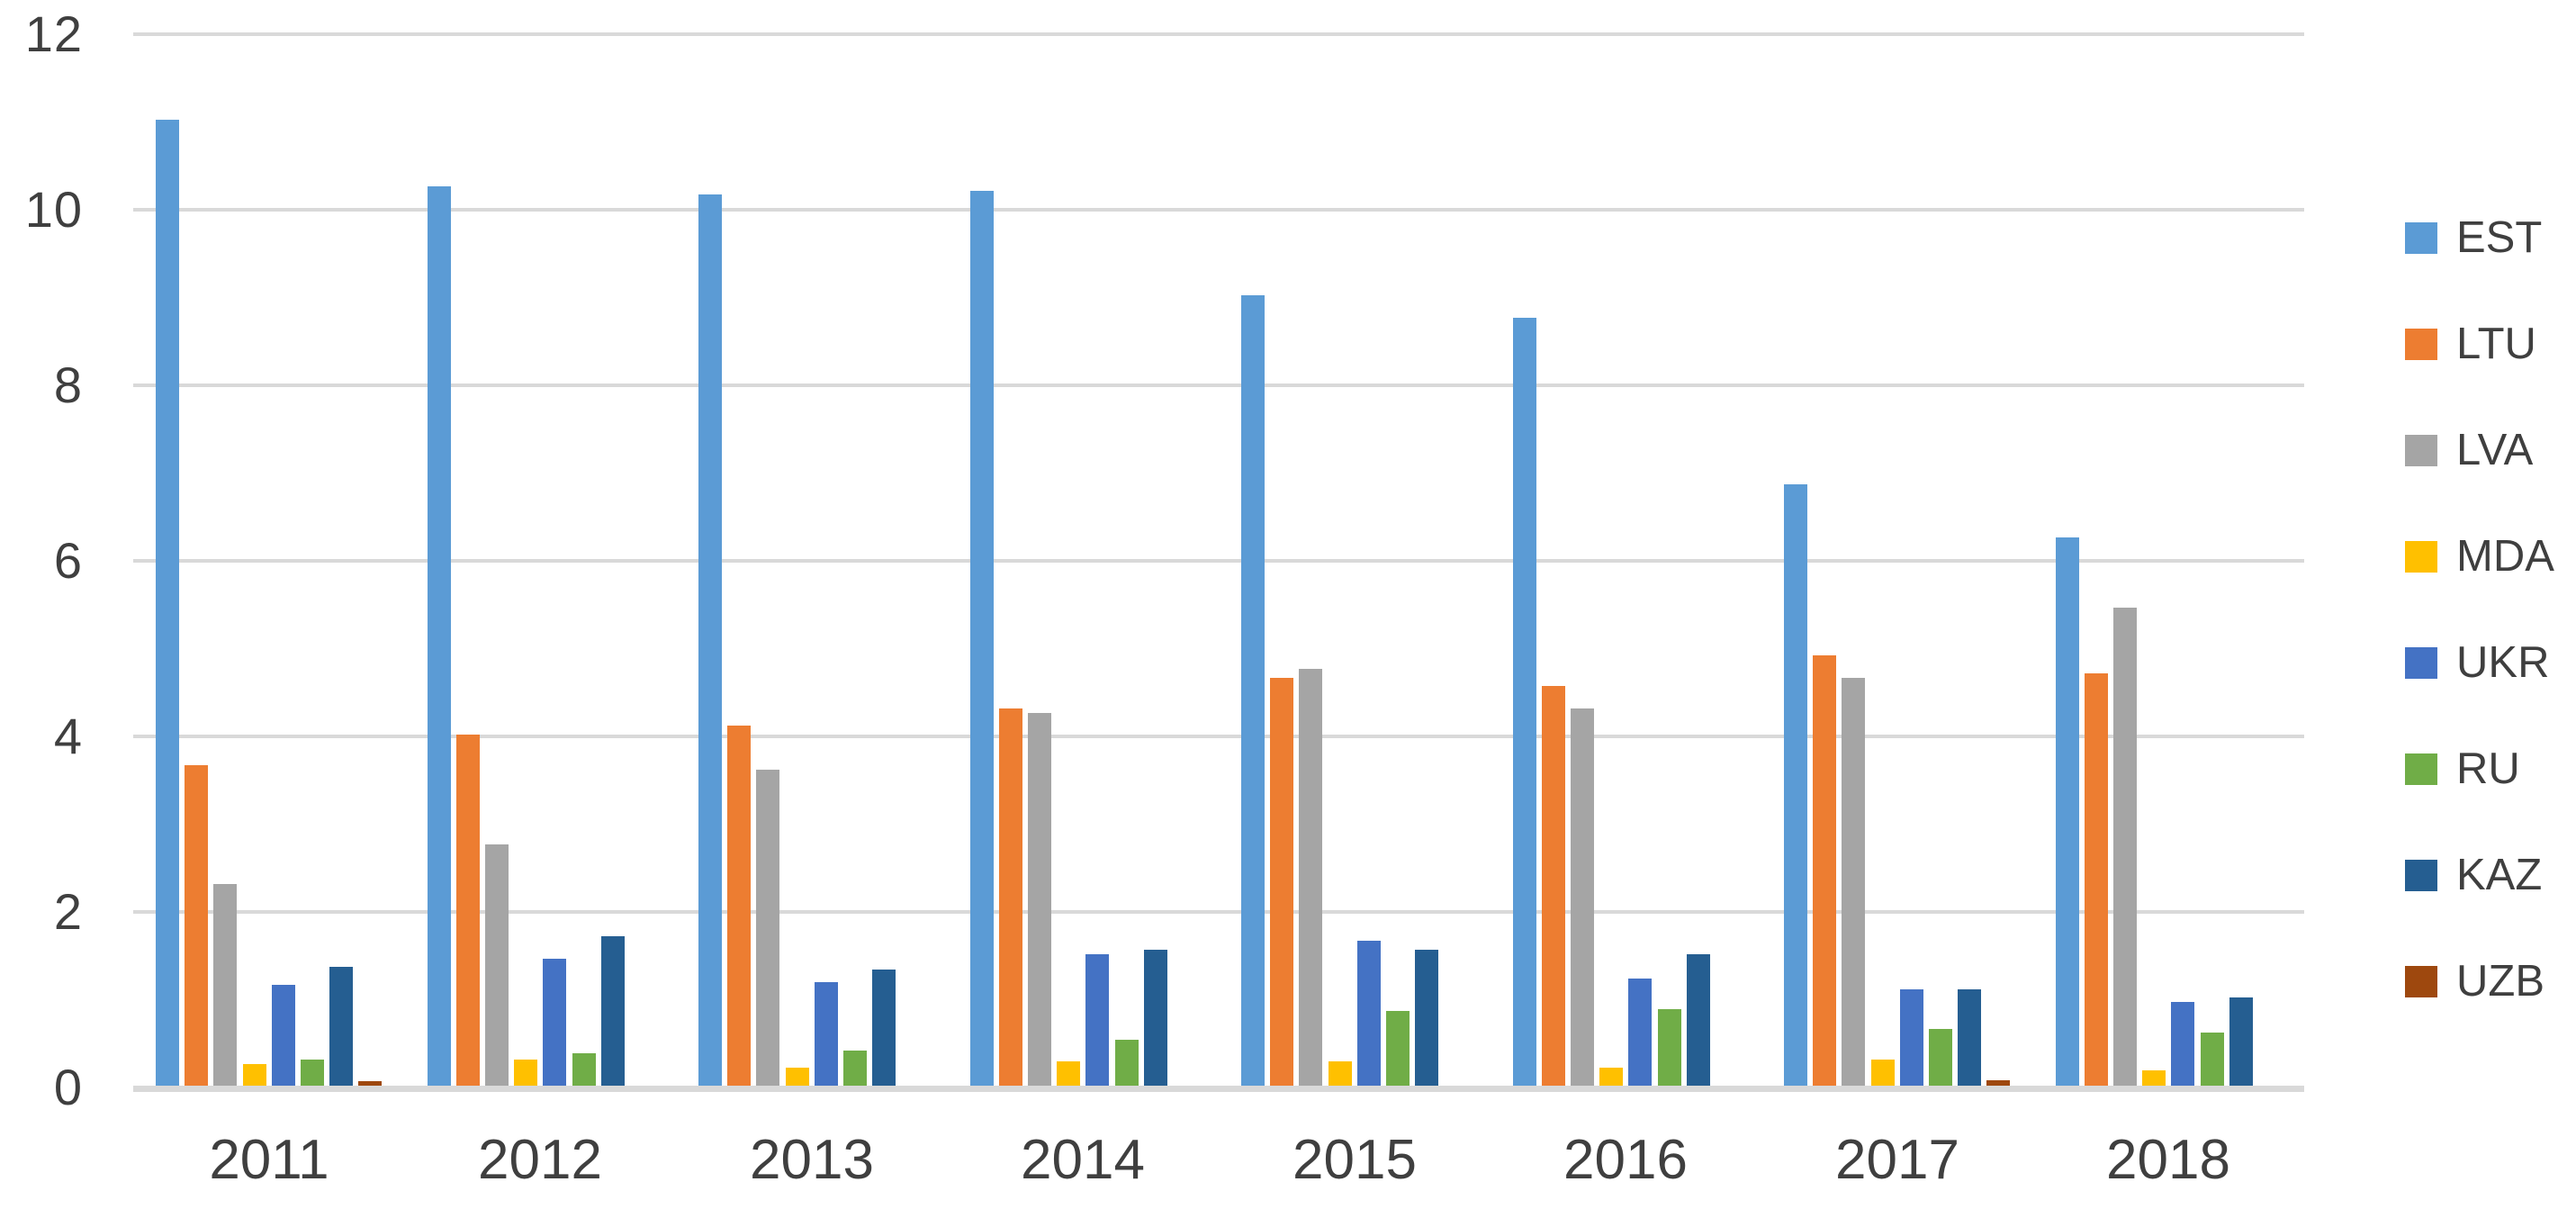 This screenshot has height=1209, width=2576. What do you see at coordinates (68, 384) in the screenshot?
I see `y-axis-label-8: 8` at bounding box center [68, 384].